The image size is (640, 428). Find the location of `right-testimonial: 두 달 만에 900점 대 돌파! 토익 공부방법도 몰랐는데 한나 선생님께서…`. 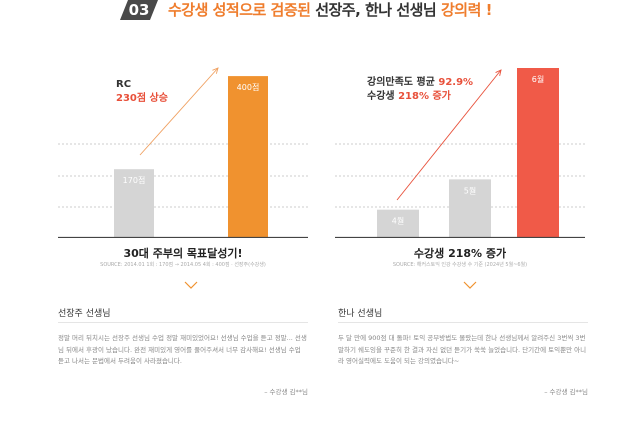

right-testimonial: 두 달 만에 900점 대 돌파! 토익 공부방법도 몰랐는데 한나 선생님께서… is located at coordinates (462, 349).